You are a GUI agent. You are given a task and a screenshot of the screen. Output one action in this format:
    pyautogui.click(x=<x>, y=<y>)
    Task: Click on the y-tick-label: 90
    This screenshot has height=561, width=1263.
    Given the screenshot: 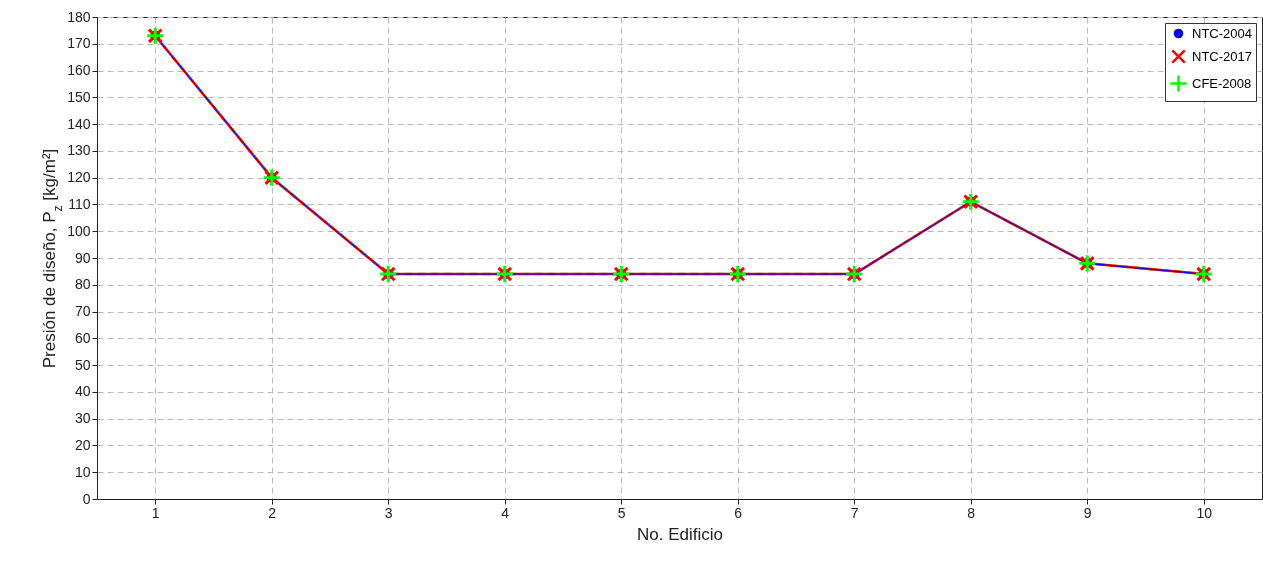 What is the action you would take?
    pyautogui.click(x=82, y=257)
    